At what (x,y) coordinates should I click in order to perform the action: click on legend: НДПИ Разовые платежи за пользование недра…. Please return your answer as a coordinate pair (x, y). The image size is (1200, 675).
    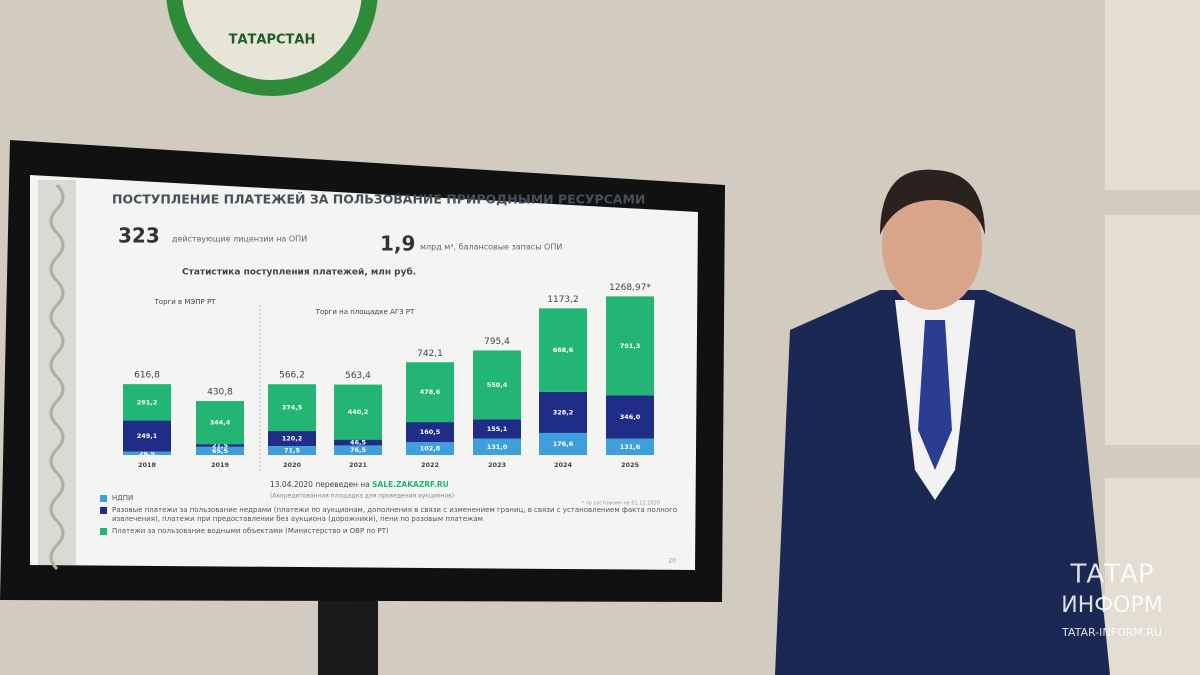
    Looking at the image, I should click on (391, 516).